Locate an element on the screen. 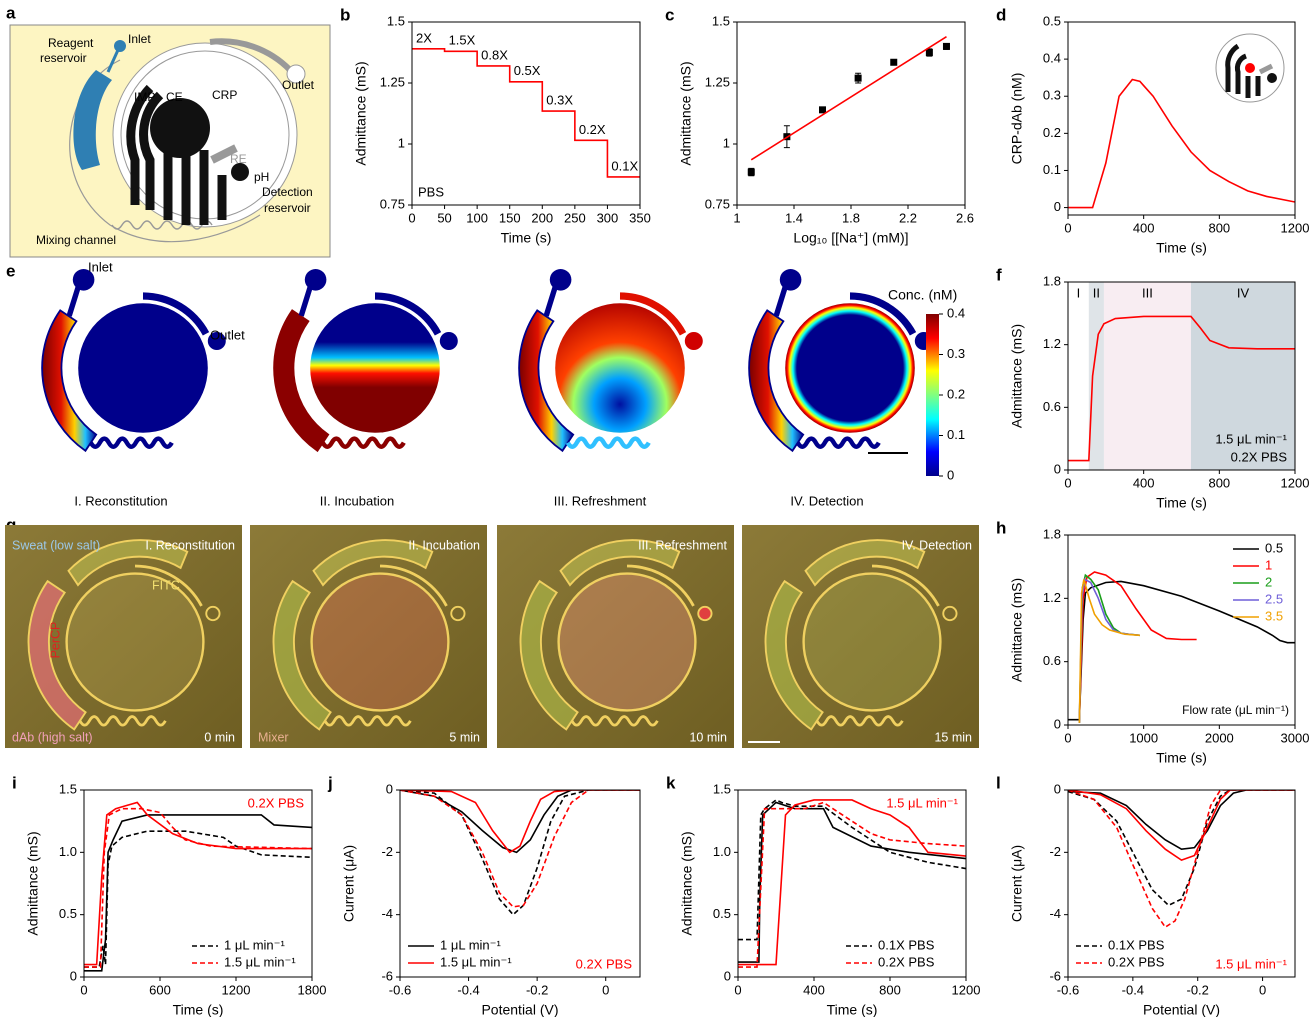  crp-electrode is located at coordinates (180, 128).